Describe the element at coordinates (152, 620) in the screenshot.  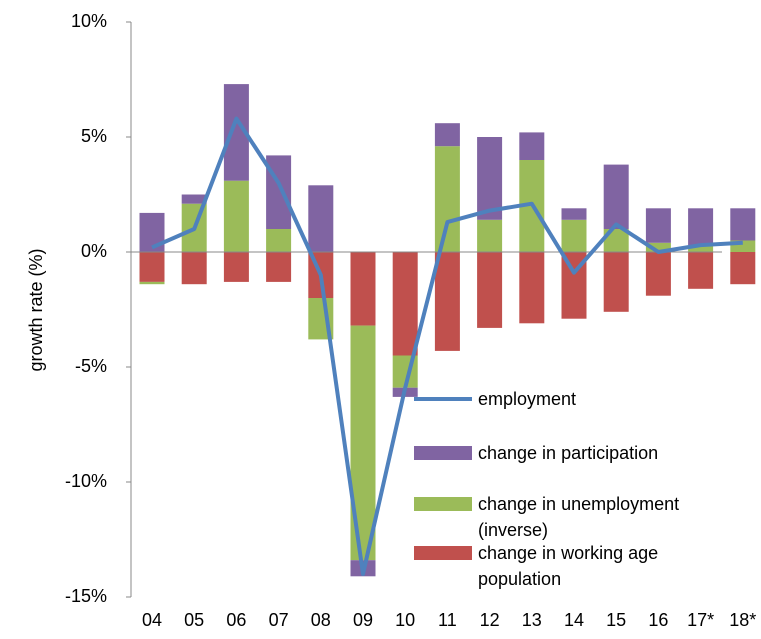
I see `x-tick-label: 04` at that location.